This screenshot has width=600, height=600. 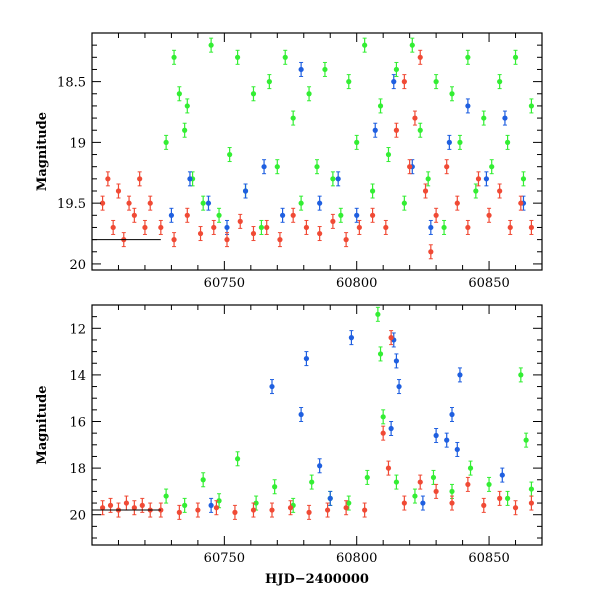 What do you see at coordinates (77, 376) in the screenshot?
I see `y-tick-label: 14` at bounding box center [77, 376].